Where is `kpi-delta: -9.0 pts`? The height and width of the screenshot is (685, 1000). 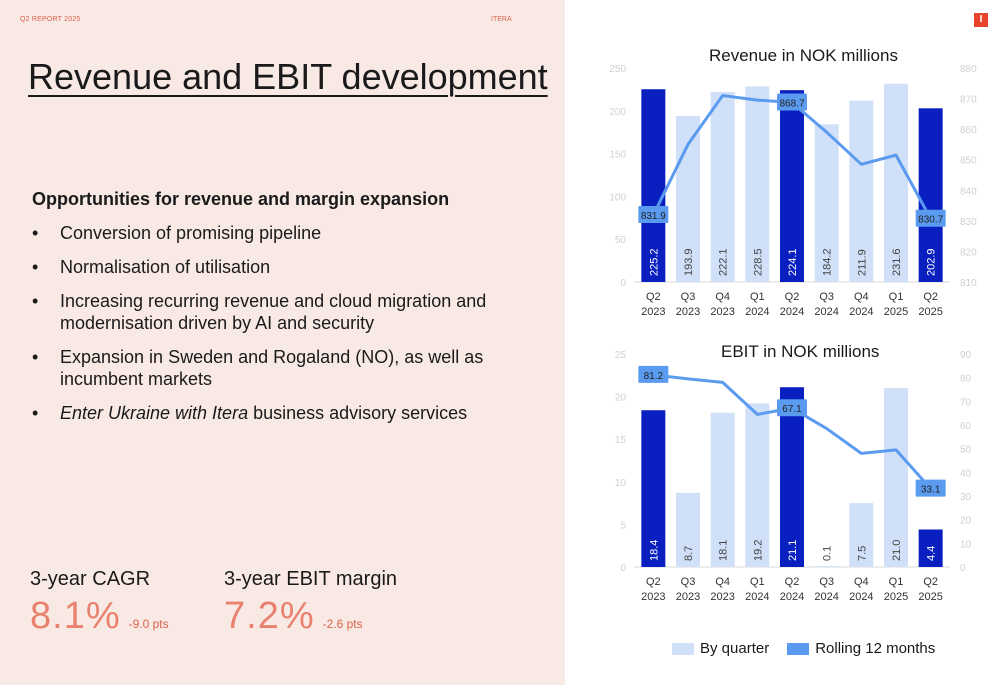 kpi-delta: -9.0 pts is located at coordinates (148, 624).